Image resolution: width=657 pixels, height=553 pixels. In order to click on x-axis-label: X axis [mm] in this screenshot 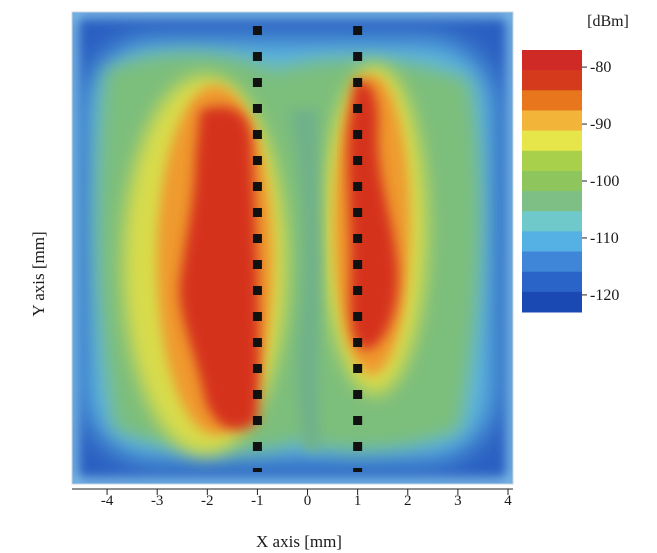, I will do `click(299, 541)`.